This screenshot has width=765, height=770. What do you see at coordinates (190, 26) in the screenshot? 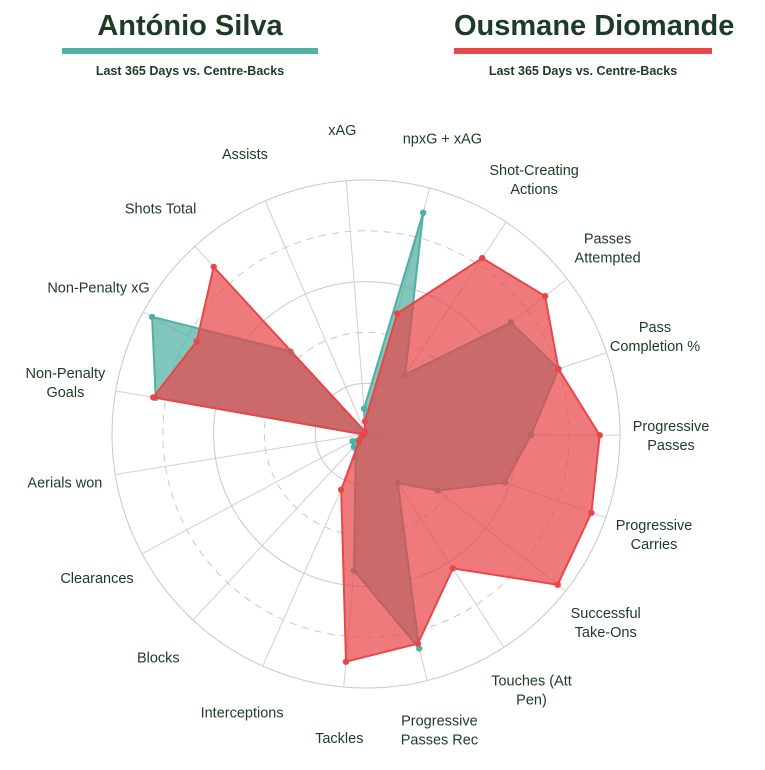
I see `player-name-left: António Silva` at bounding box center [190, 26].